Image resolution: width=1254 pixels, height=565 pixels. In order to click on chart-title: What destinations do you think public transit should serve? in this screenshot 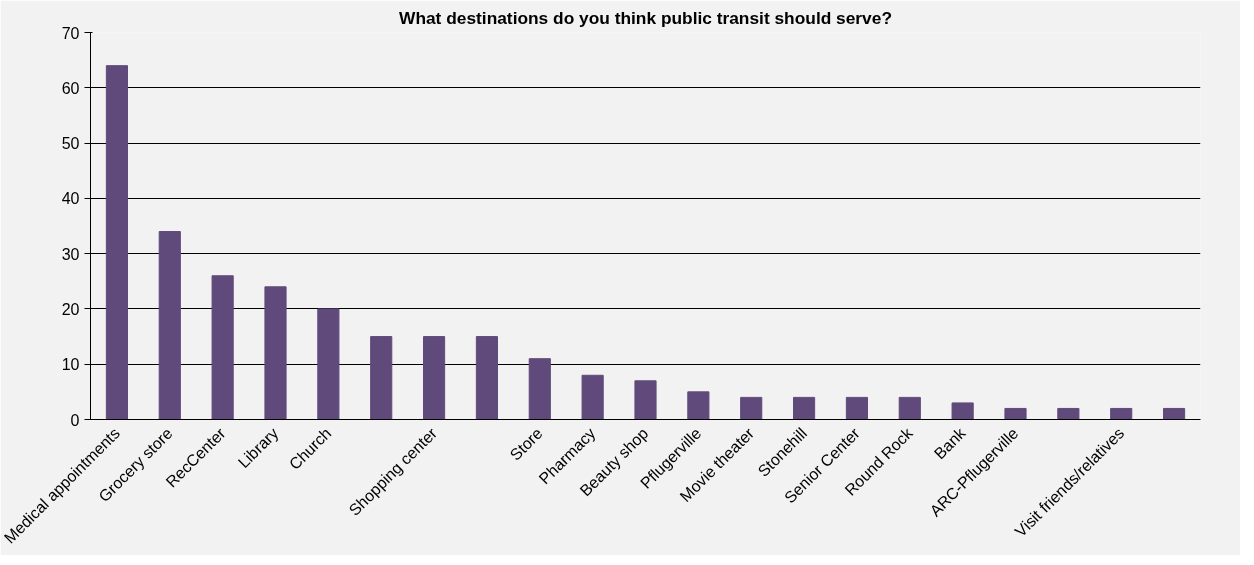, I will do `click(645, 17)`.